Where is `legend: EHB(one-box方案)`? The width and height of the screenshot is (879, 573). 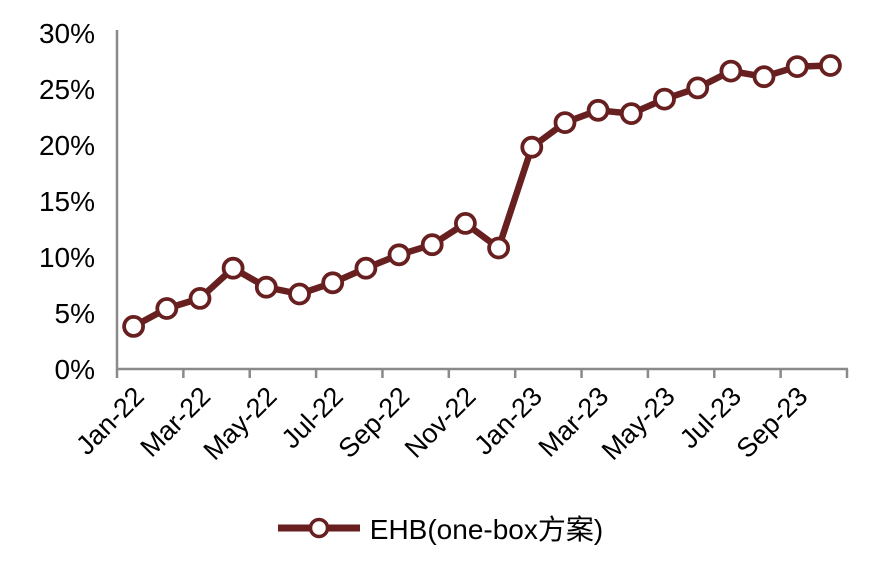 legend: EHB(one-box方案) is located at coordinates (439, 528).